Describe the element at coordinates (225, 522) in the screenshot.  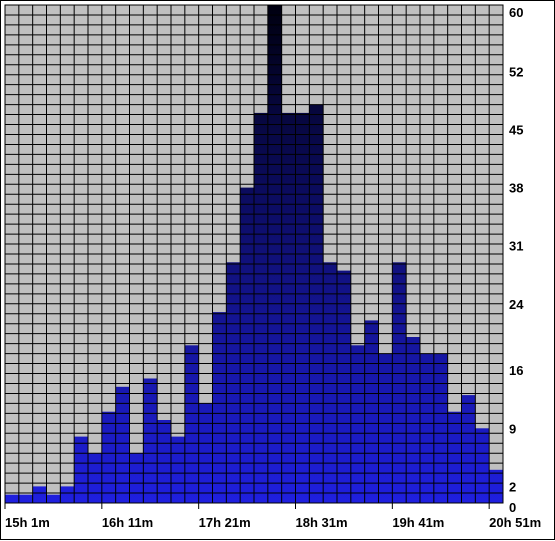
I see `x-tick-label: 17h 21m` at that location.